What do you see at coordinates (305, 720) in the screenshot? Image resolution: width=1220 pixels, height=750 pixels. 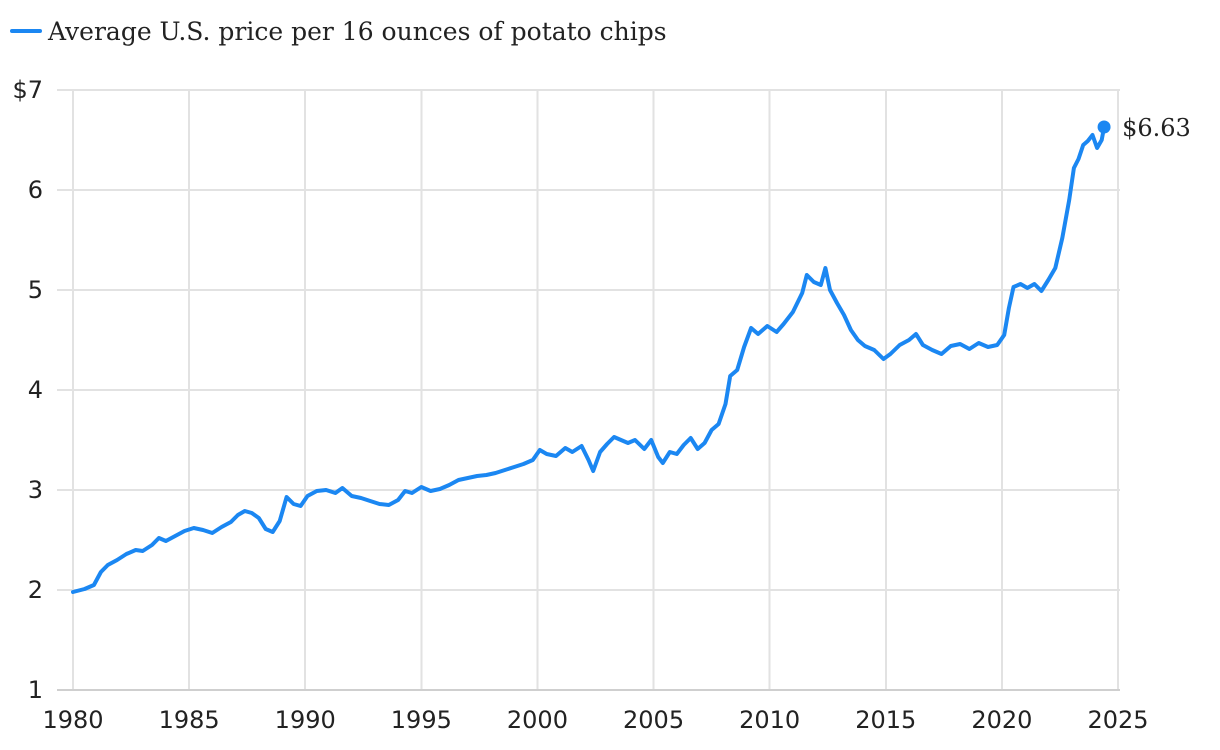 I see `x-tick-label: 1990` at bounding box center [305, 720].